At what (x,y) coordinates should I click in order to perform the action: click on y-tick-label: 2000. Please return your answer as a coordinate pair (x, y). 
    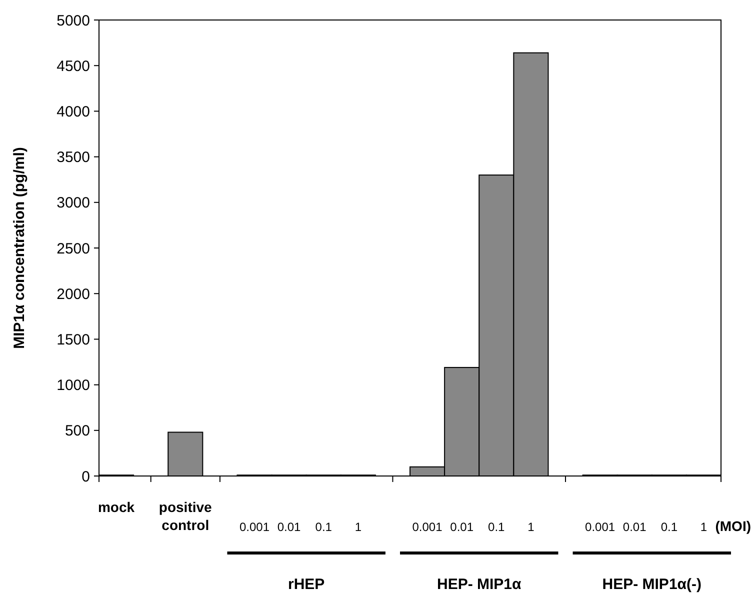
    Looking at the image, I should click on (73, 294).